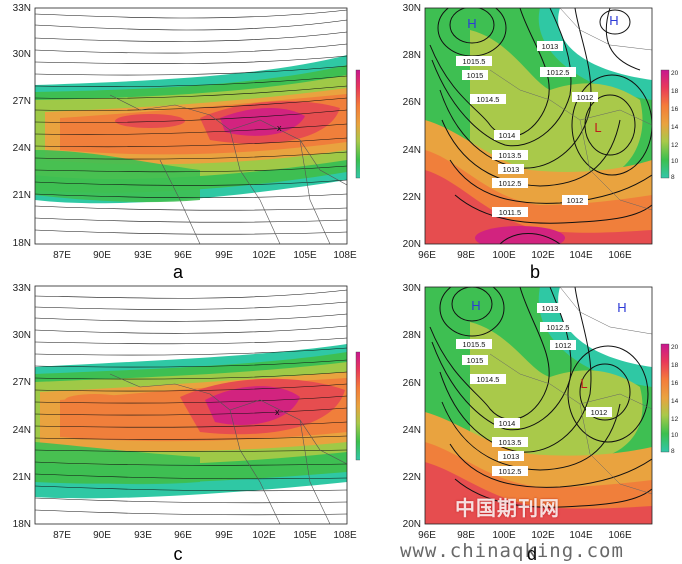 This screenshot has width=682, height=564. Describe the element at coordinates (412, 383) in the screenshot. I see `lat-tick: 26N` at that location.